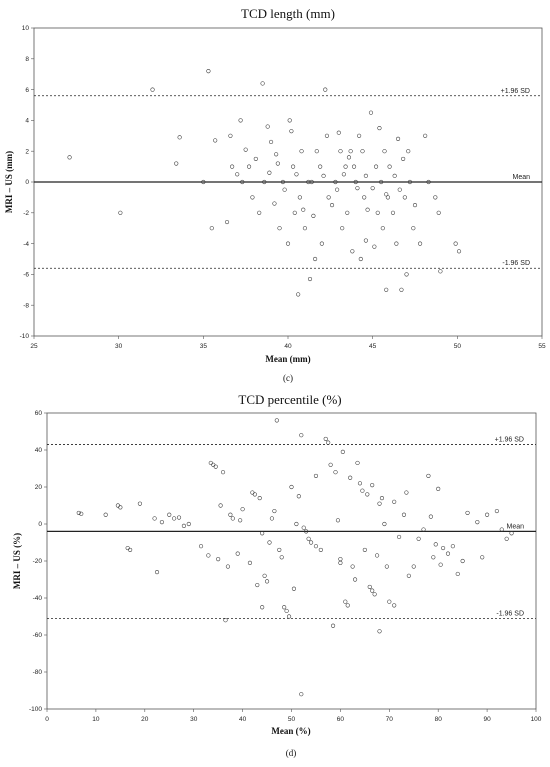 The height and width of the screenshot is (767, 550). What do you see at coordinates (458, 346) in the screenshot?
I see `x-tick-label: 50` at bounding box center [458, 346].